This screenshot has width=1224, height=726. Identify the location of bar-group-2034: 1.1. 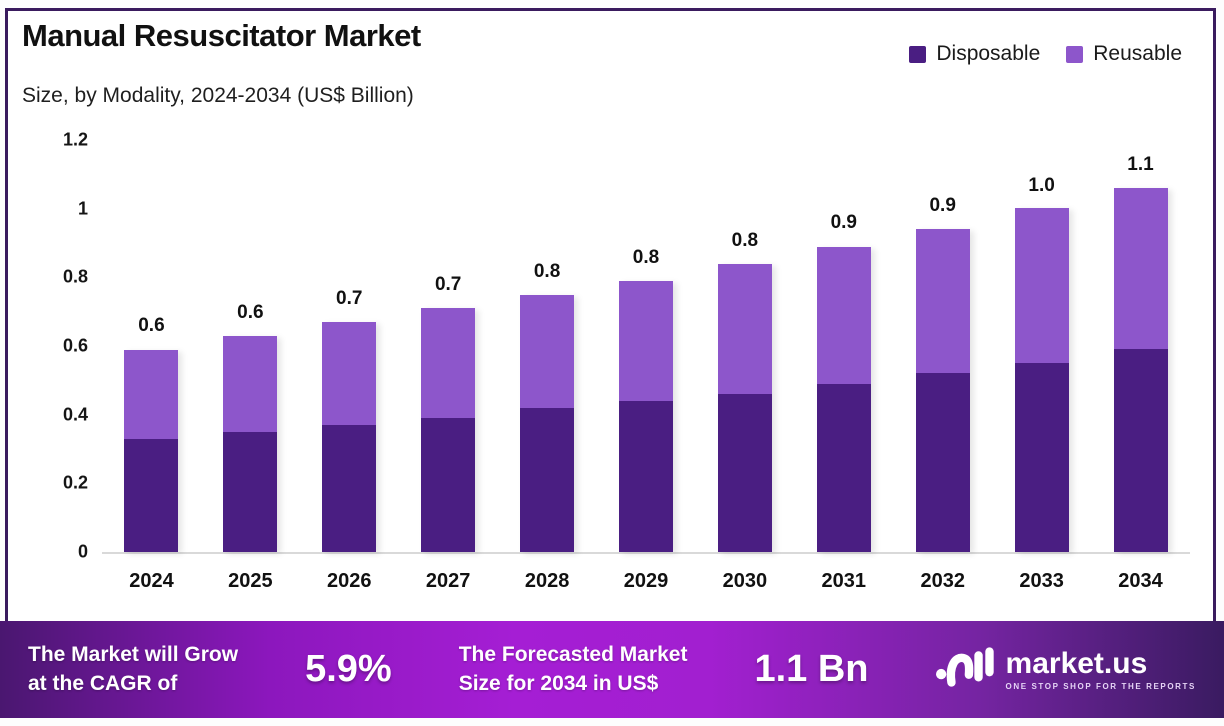
(1140, 346).